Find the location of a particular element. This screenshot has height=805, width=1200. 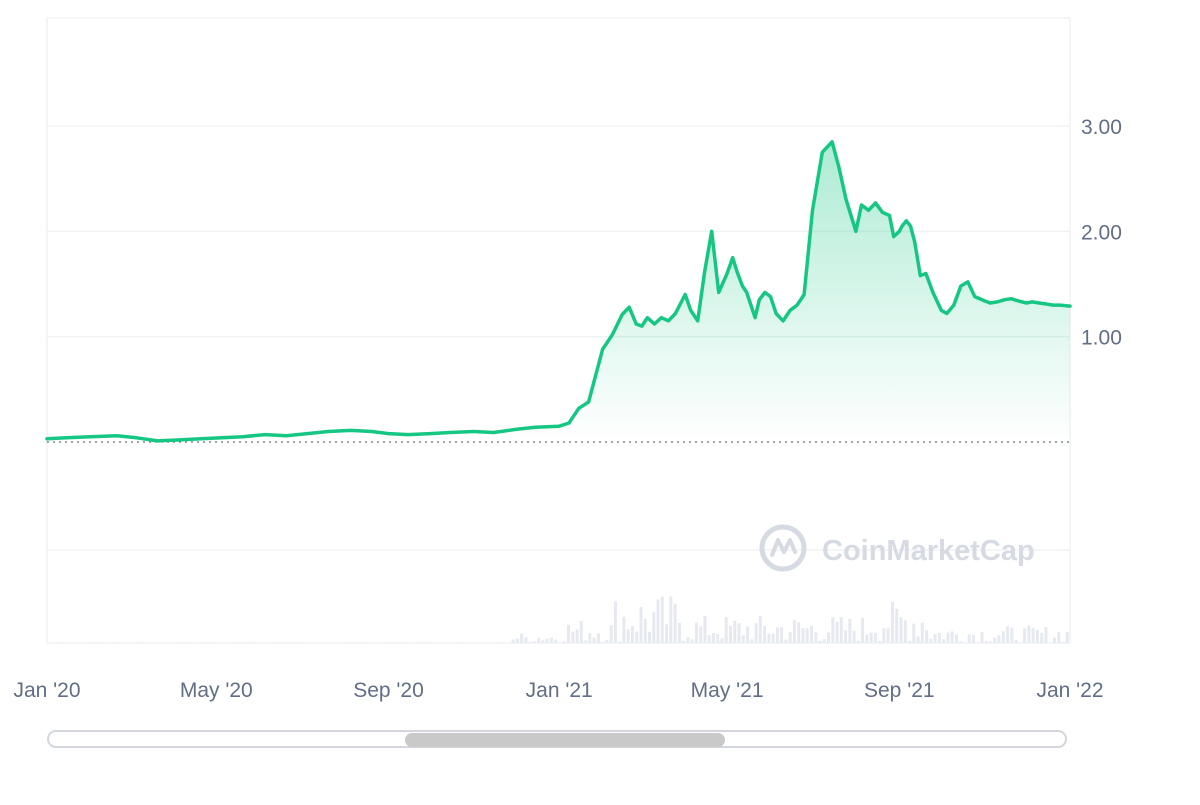

x-tick-label: May '21 is located at coordinates (727, 690).